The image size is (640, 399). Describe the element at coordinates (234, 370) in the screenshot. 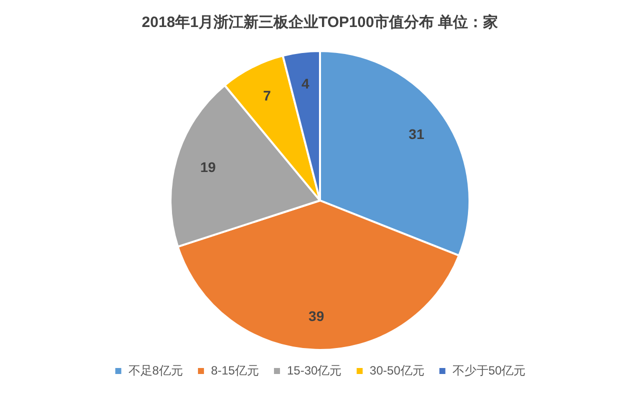

I see `legend-label: 8-15亿元` at that location.